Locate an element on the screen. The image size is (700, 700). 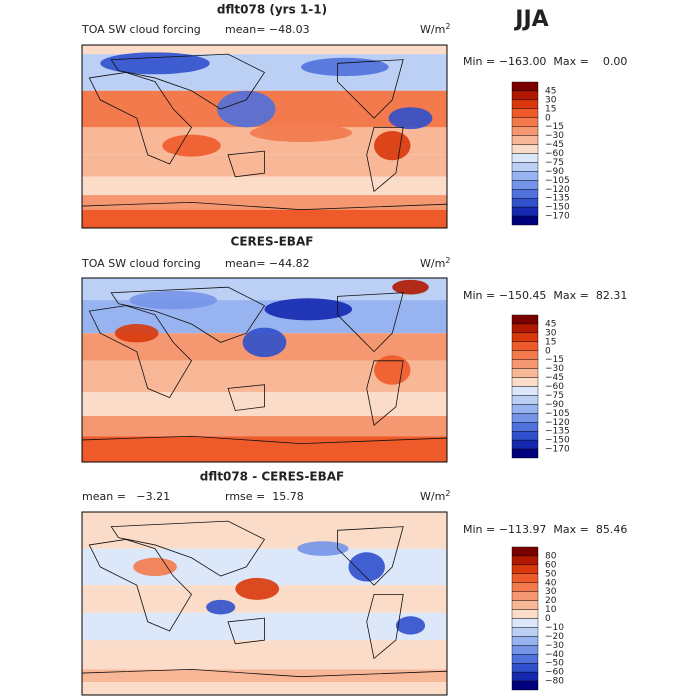
variable-label: TOA SW cloud forcing is located at coordinates (141, 263).